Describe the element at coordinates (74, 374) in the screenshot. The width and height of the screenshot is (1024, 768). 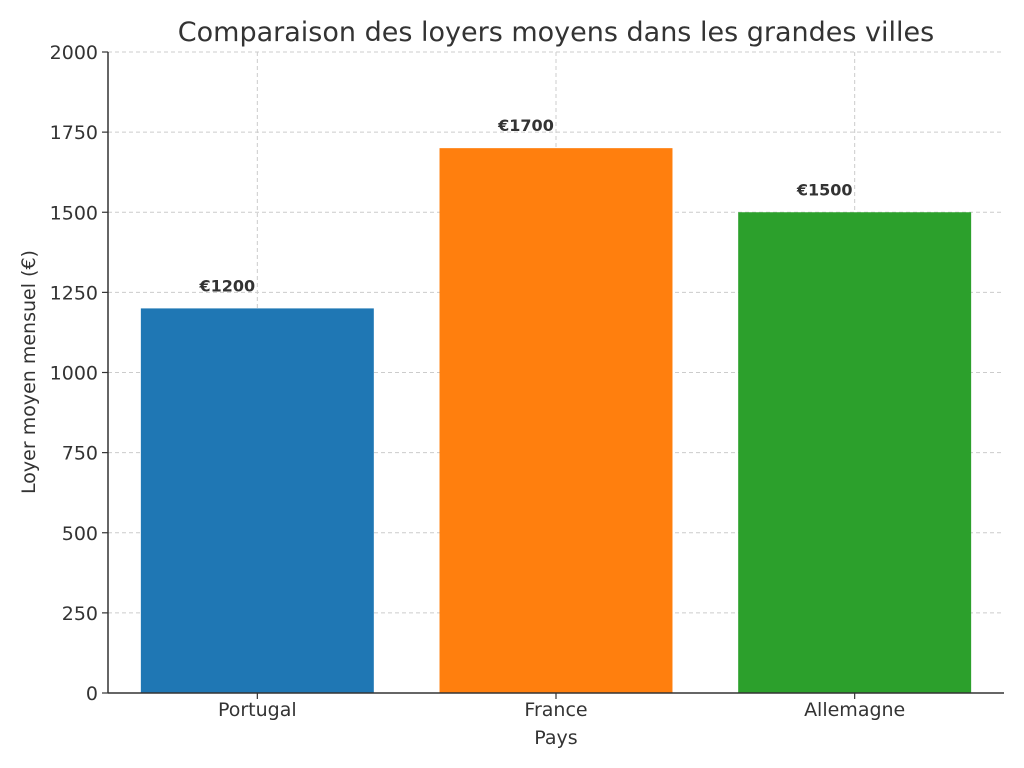
I see `y-tick-label: 1000` at that location.